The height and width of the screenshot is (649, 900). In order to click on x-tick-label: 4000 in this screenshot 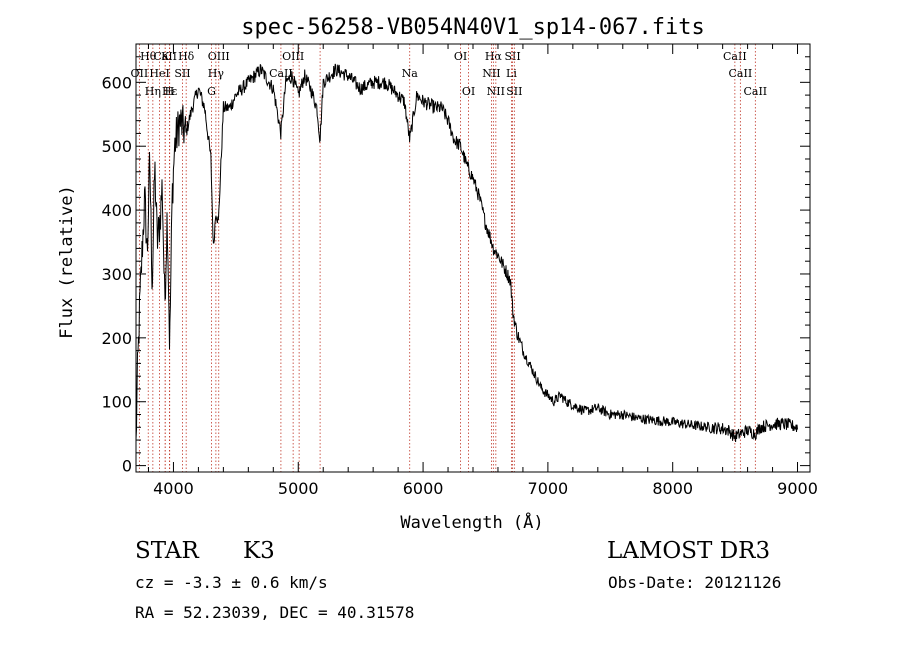, I will do `click(173, 488)`.